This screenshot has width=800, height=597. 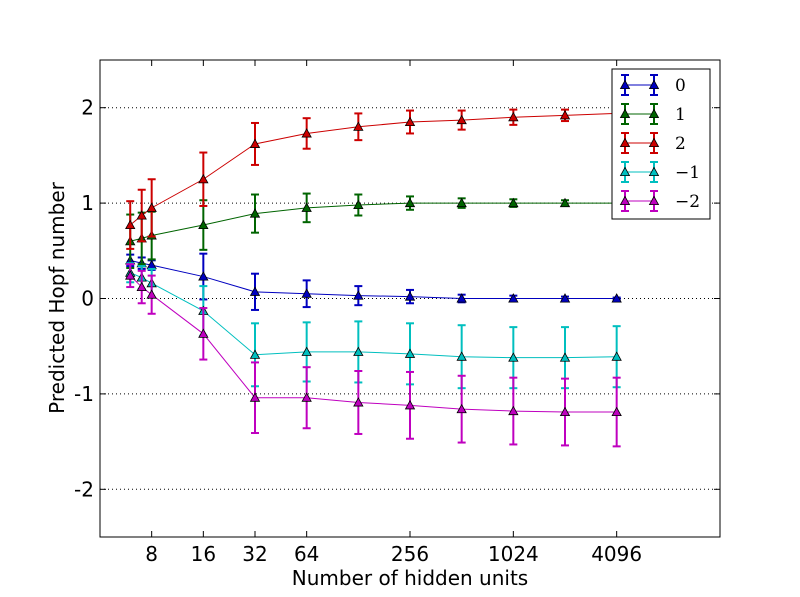 I want to click on x-tick-label: 1024, so click(x=513, y=554).